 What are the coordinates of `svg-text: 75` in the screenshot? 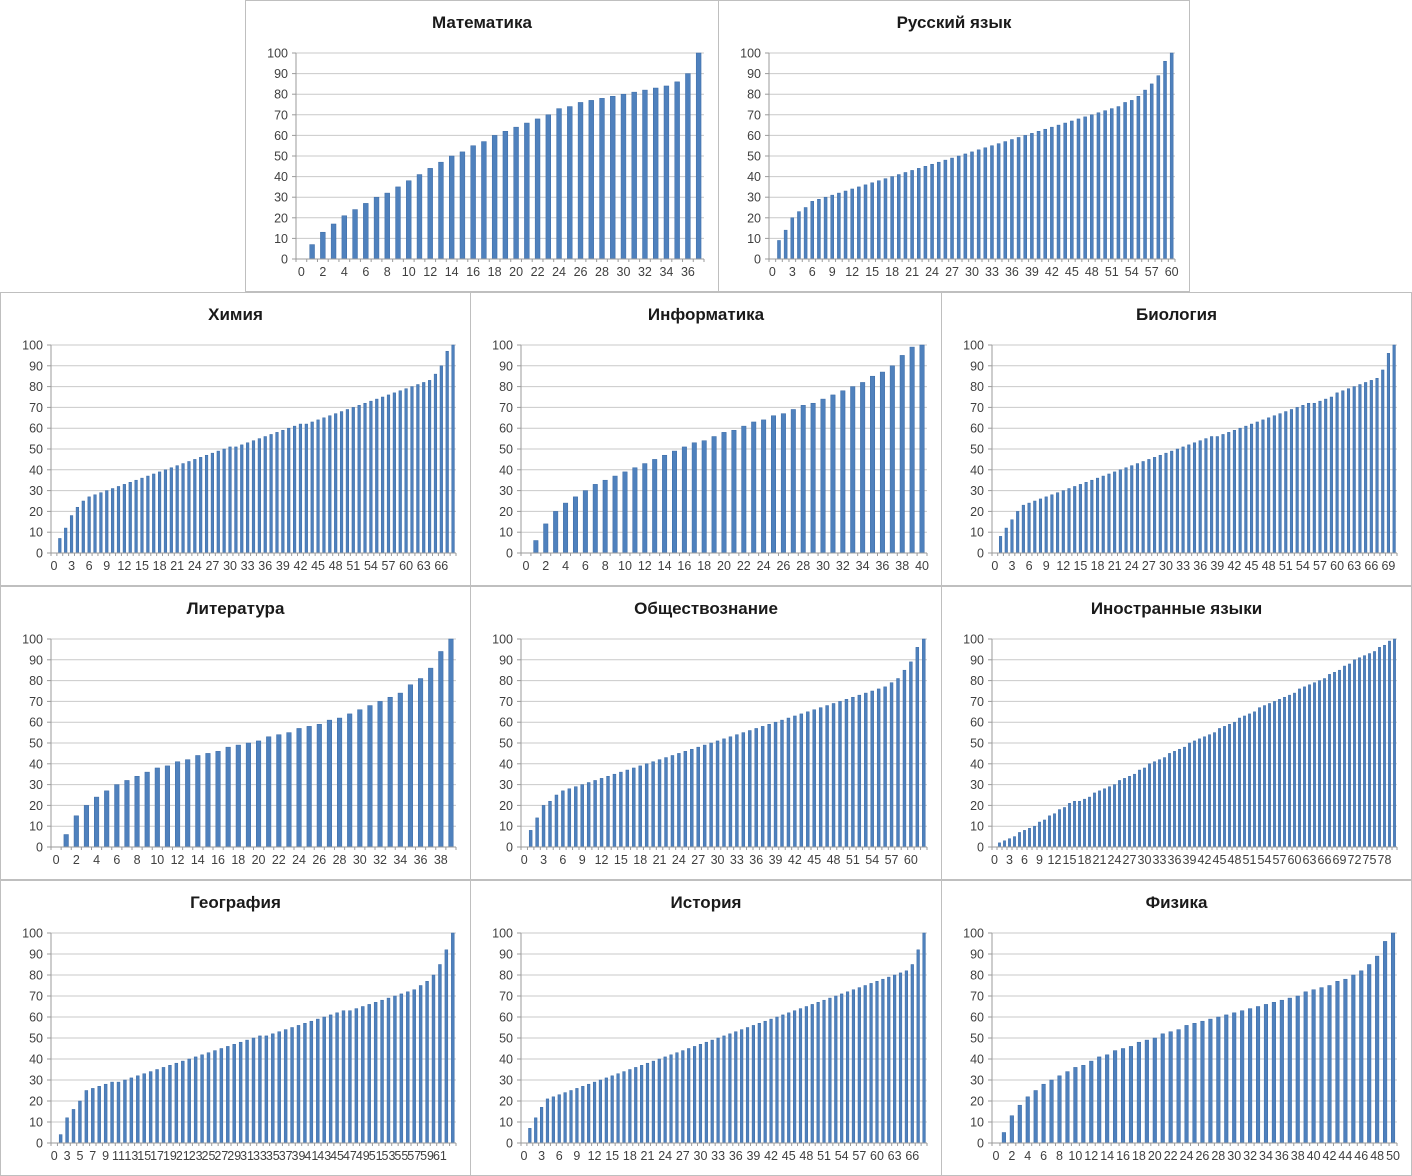 It's located at (1370, 860).